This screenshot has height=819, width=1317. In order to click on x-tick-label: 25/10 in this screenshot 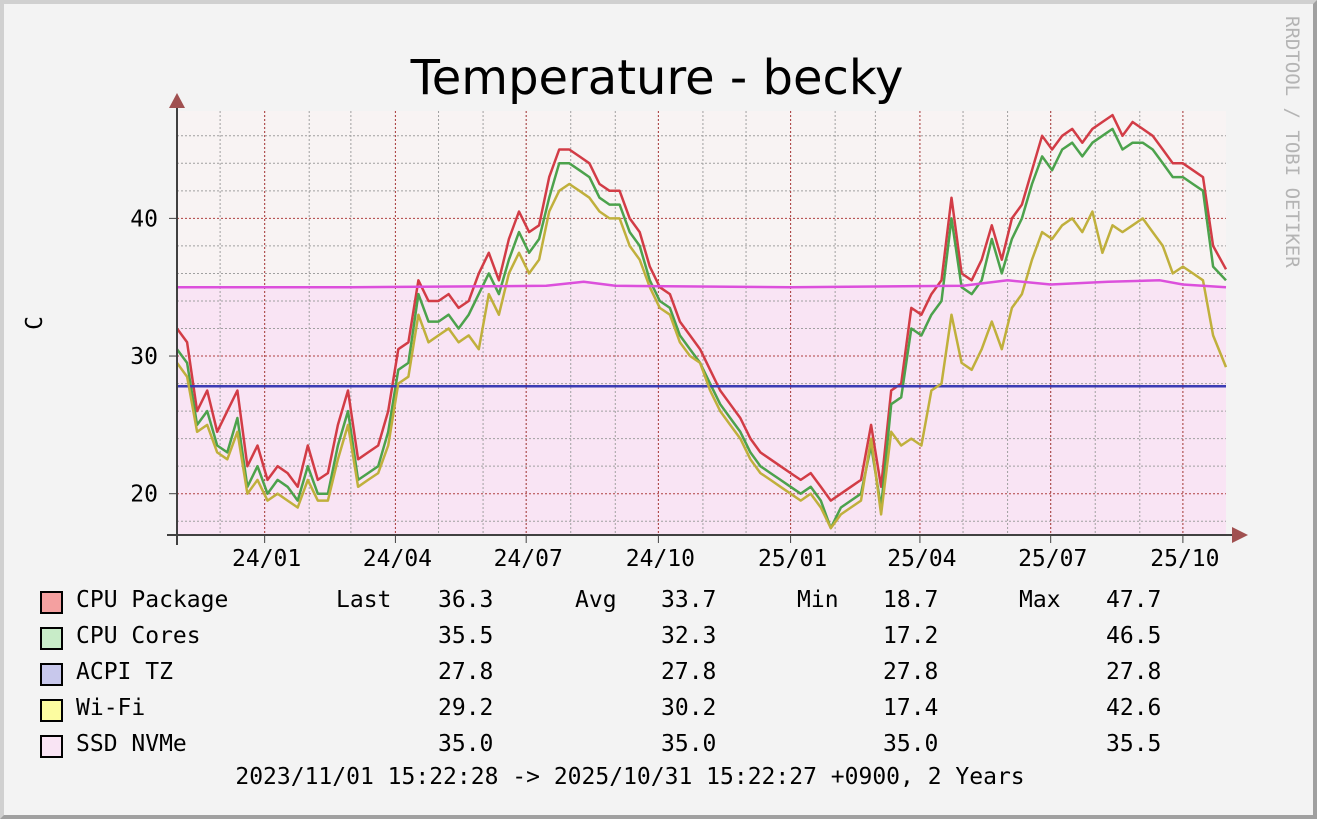, I will do `click(1184, 559)`.